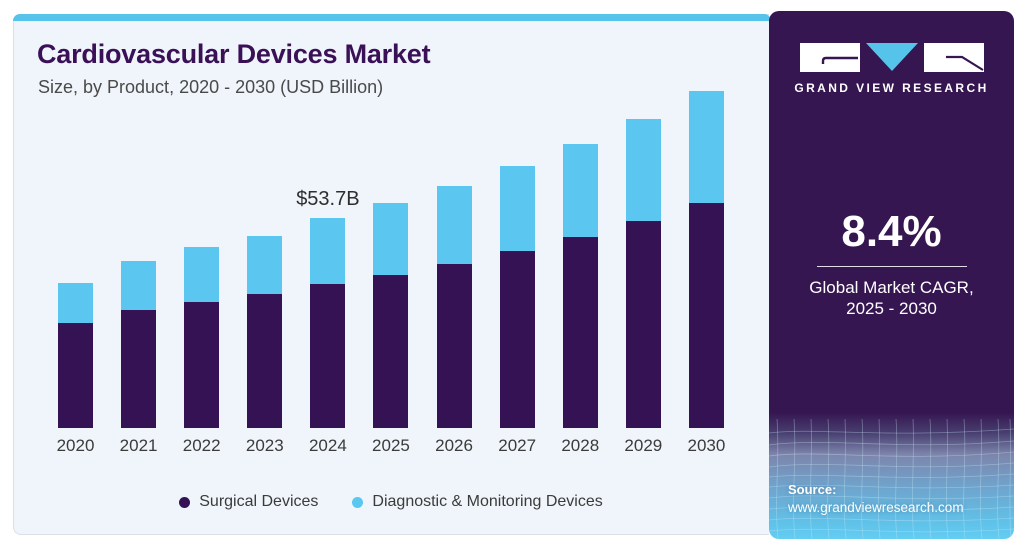 This screenshot has height=547, width=1030. I want to click on cagr-value: 8.4%, so click(891, 231).